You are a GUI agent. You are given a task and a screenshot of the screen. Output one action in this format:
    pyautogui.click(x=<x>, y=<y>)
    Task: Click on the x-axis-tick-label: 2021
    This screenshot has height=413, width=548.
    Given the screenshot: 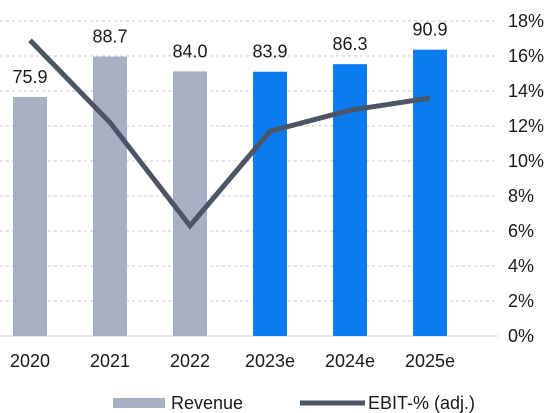 What is the action you would take?
    pyautogui.click(x=110, y=361)
    